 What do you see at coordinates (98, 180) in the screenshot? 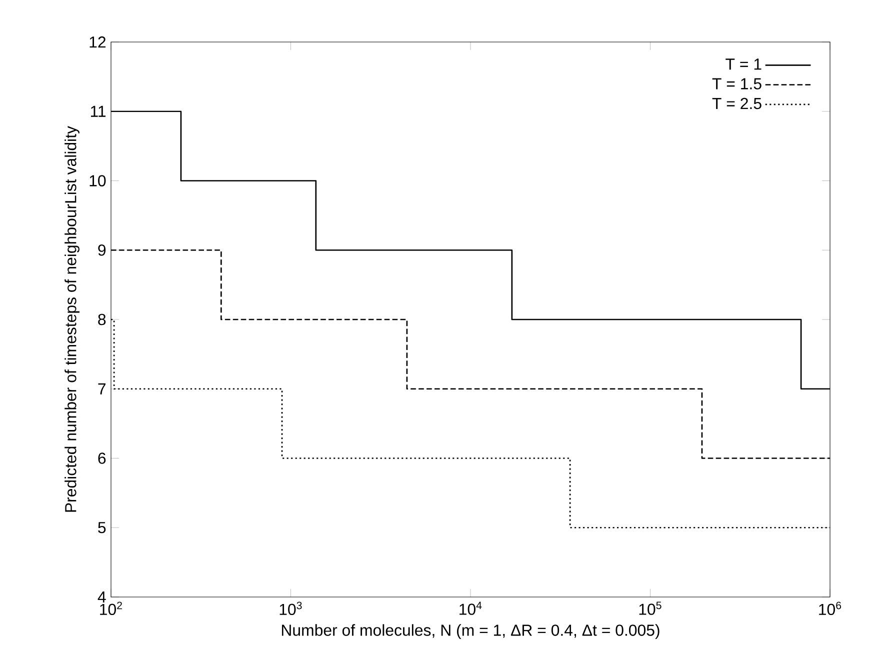
I see `y-tick-label: 10` at bounding box center [98, 180].